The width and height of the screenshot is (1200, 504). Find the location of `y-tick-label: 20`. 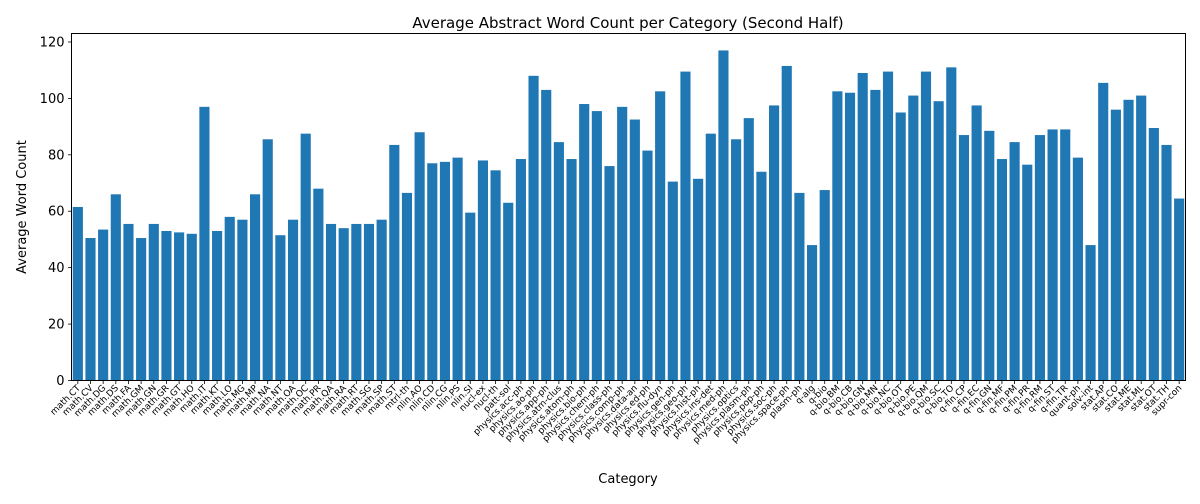

y-tick-label: 20 is located at coordinates (56, 325).